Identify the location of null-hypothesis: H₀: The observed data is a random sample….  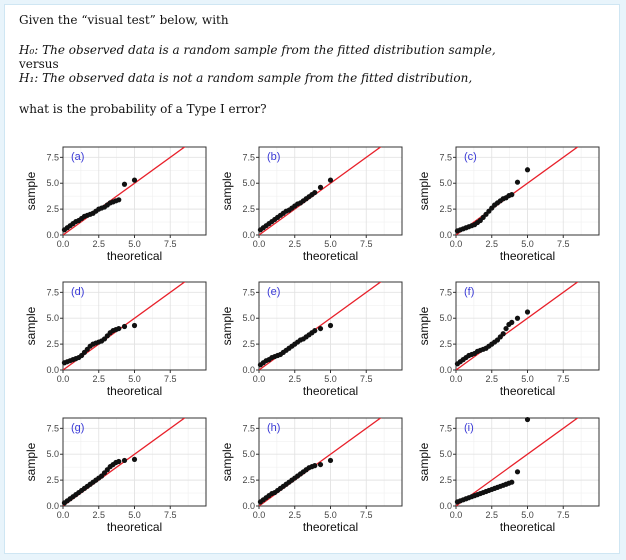
(257, 50).